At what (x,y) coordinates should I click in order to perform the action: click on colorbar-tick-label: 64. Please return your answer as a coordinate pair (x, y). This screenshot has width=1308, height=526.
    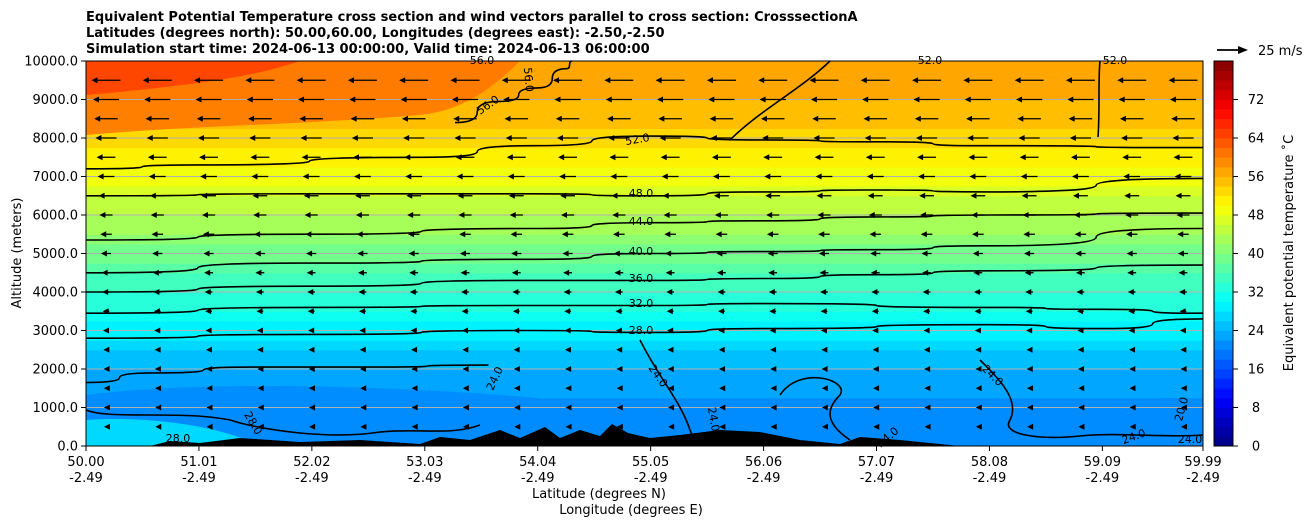
    Looking at the image, I should click on (1256, 139).